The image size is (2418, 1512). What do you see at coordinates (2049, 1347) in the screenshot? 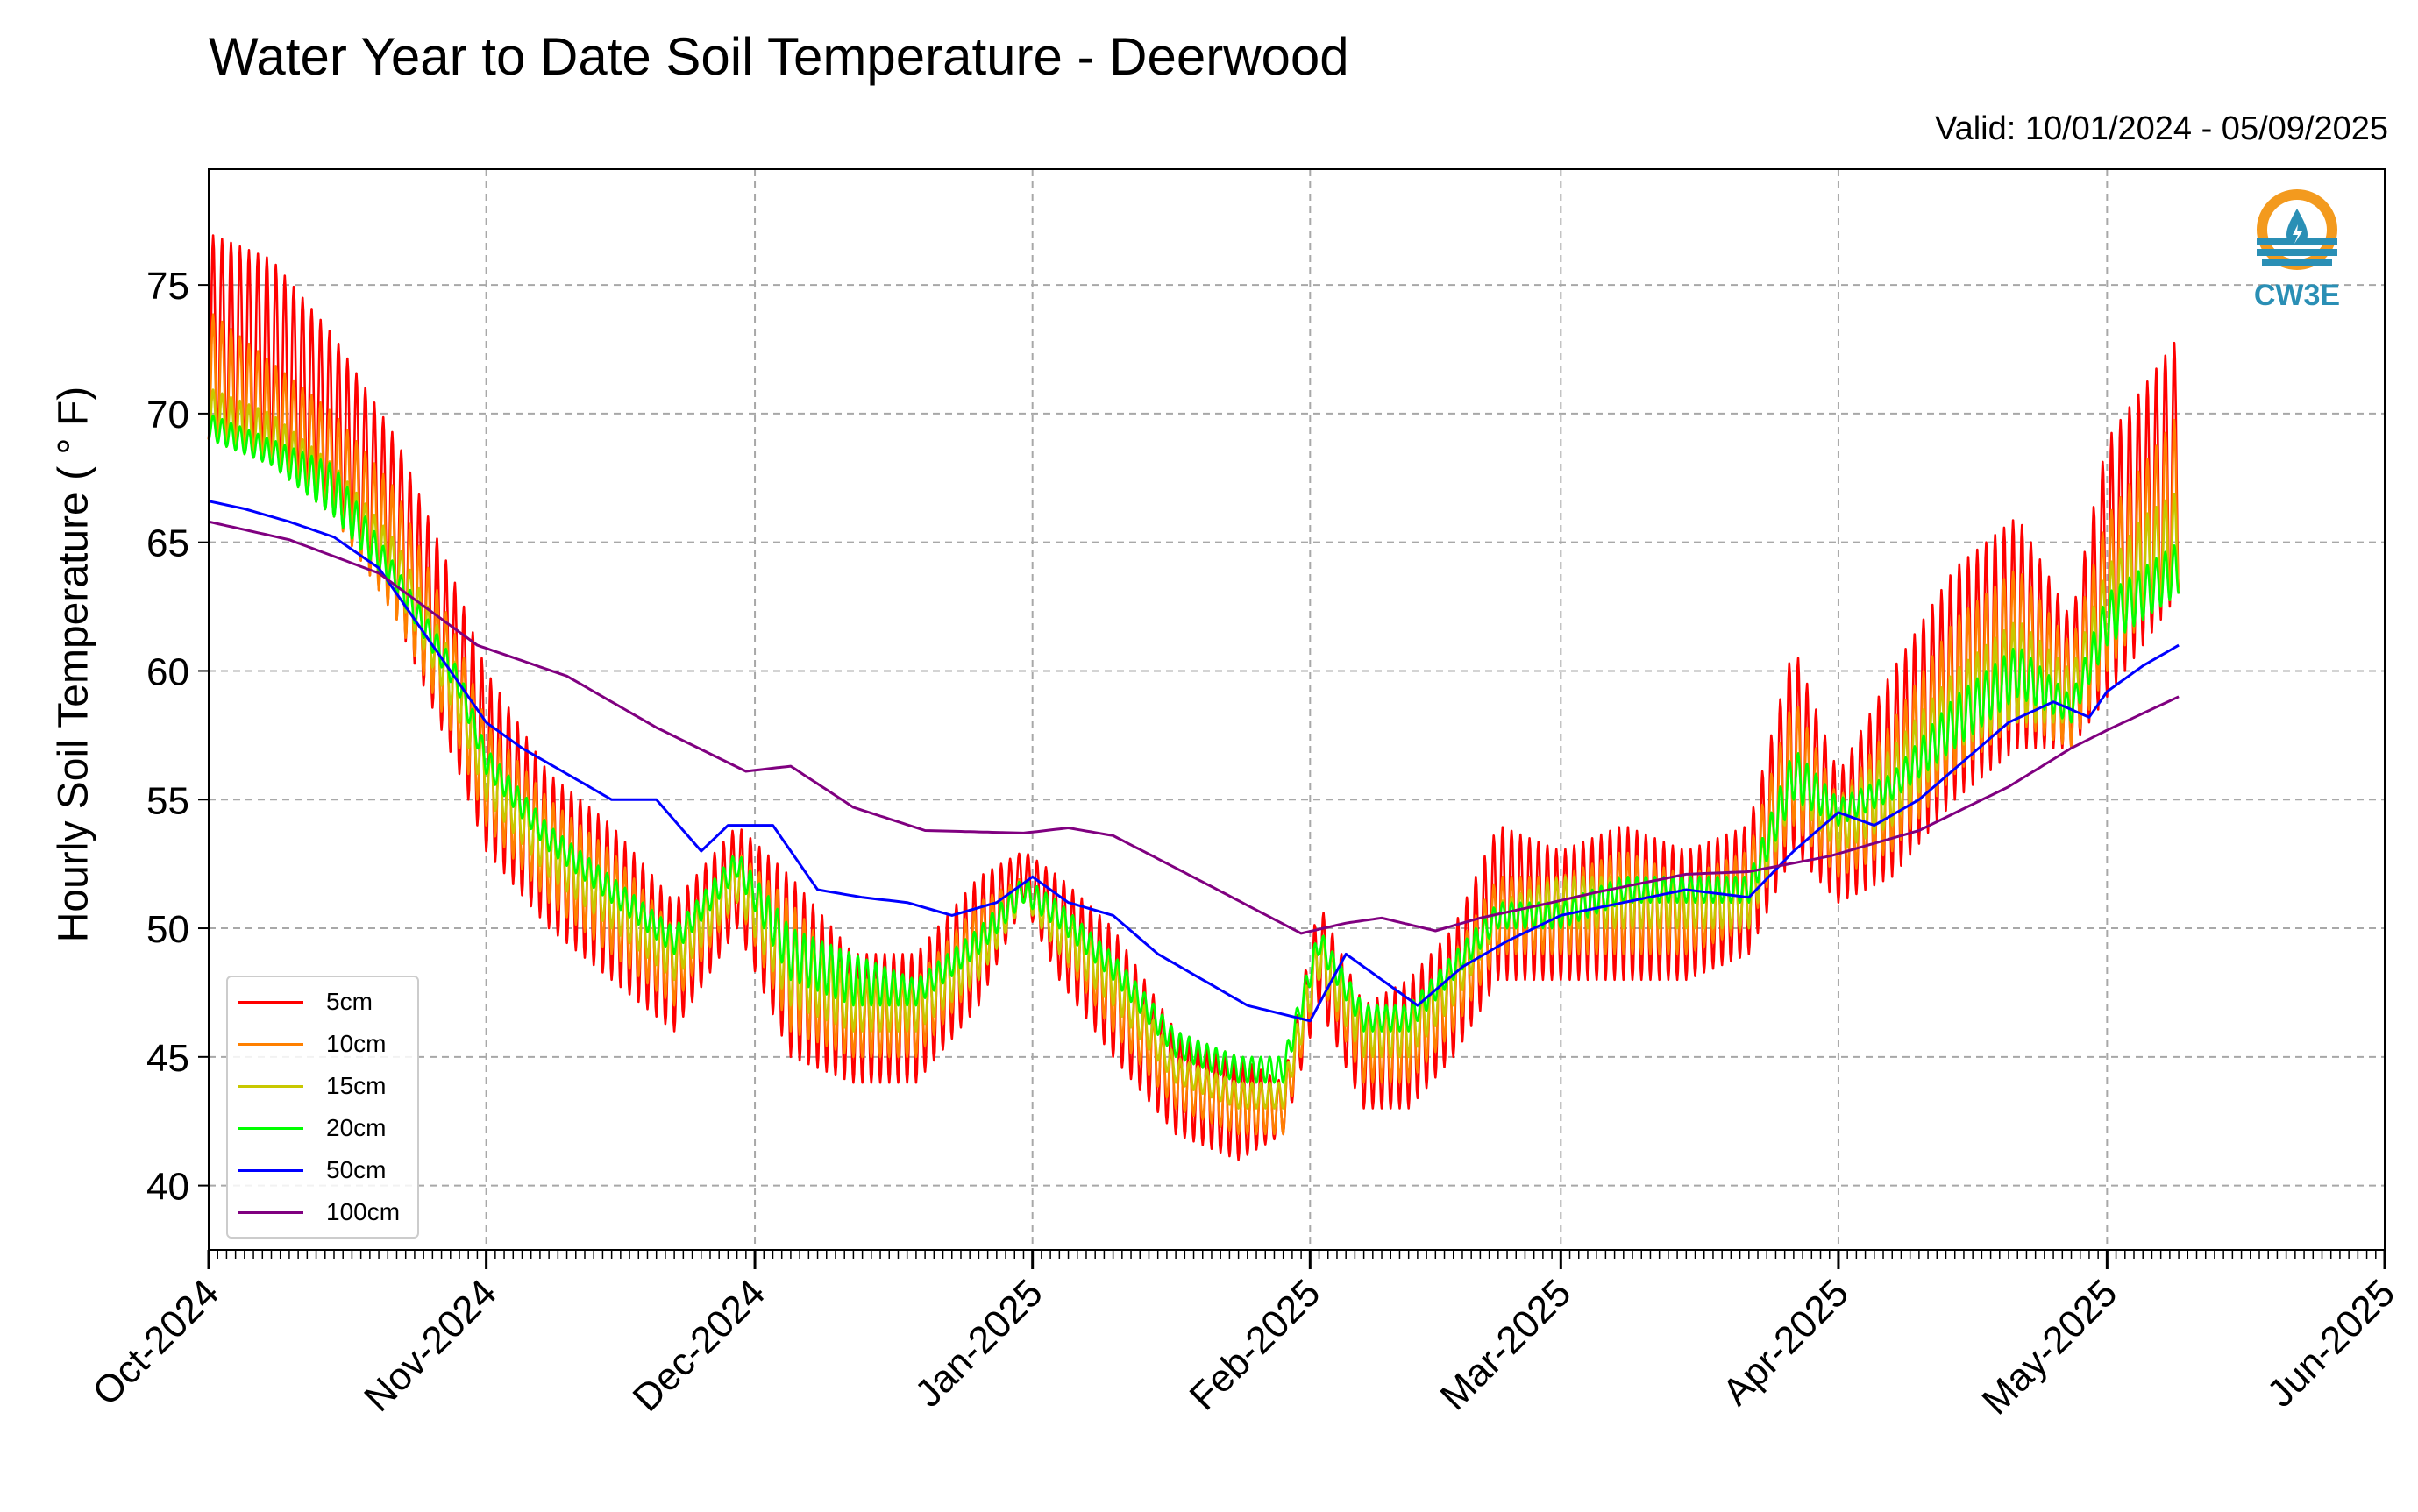
I see `x-tick-label: May-2025` at bounding box center [2049, 1347].